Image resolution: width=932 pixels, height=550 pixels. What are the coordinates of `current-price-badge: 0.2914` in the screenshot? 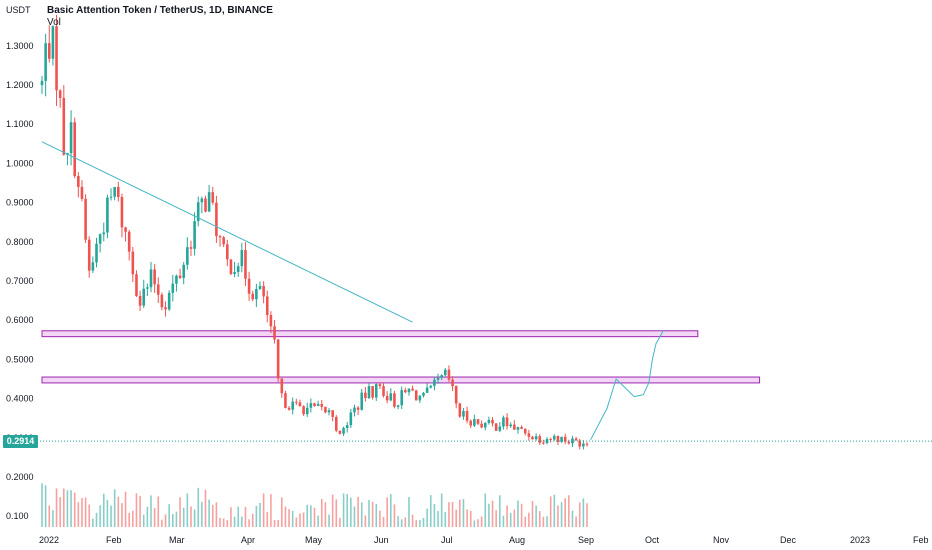 It's located at (20, 441).